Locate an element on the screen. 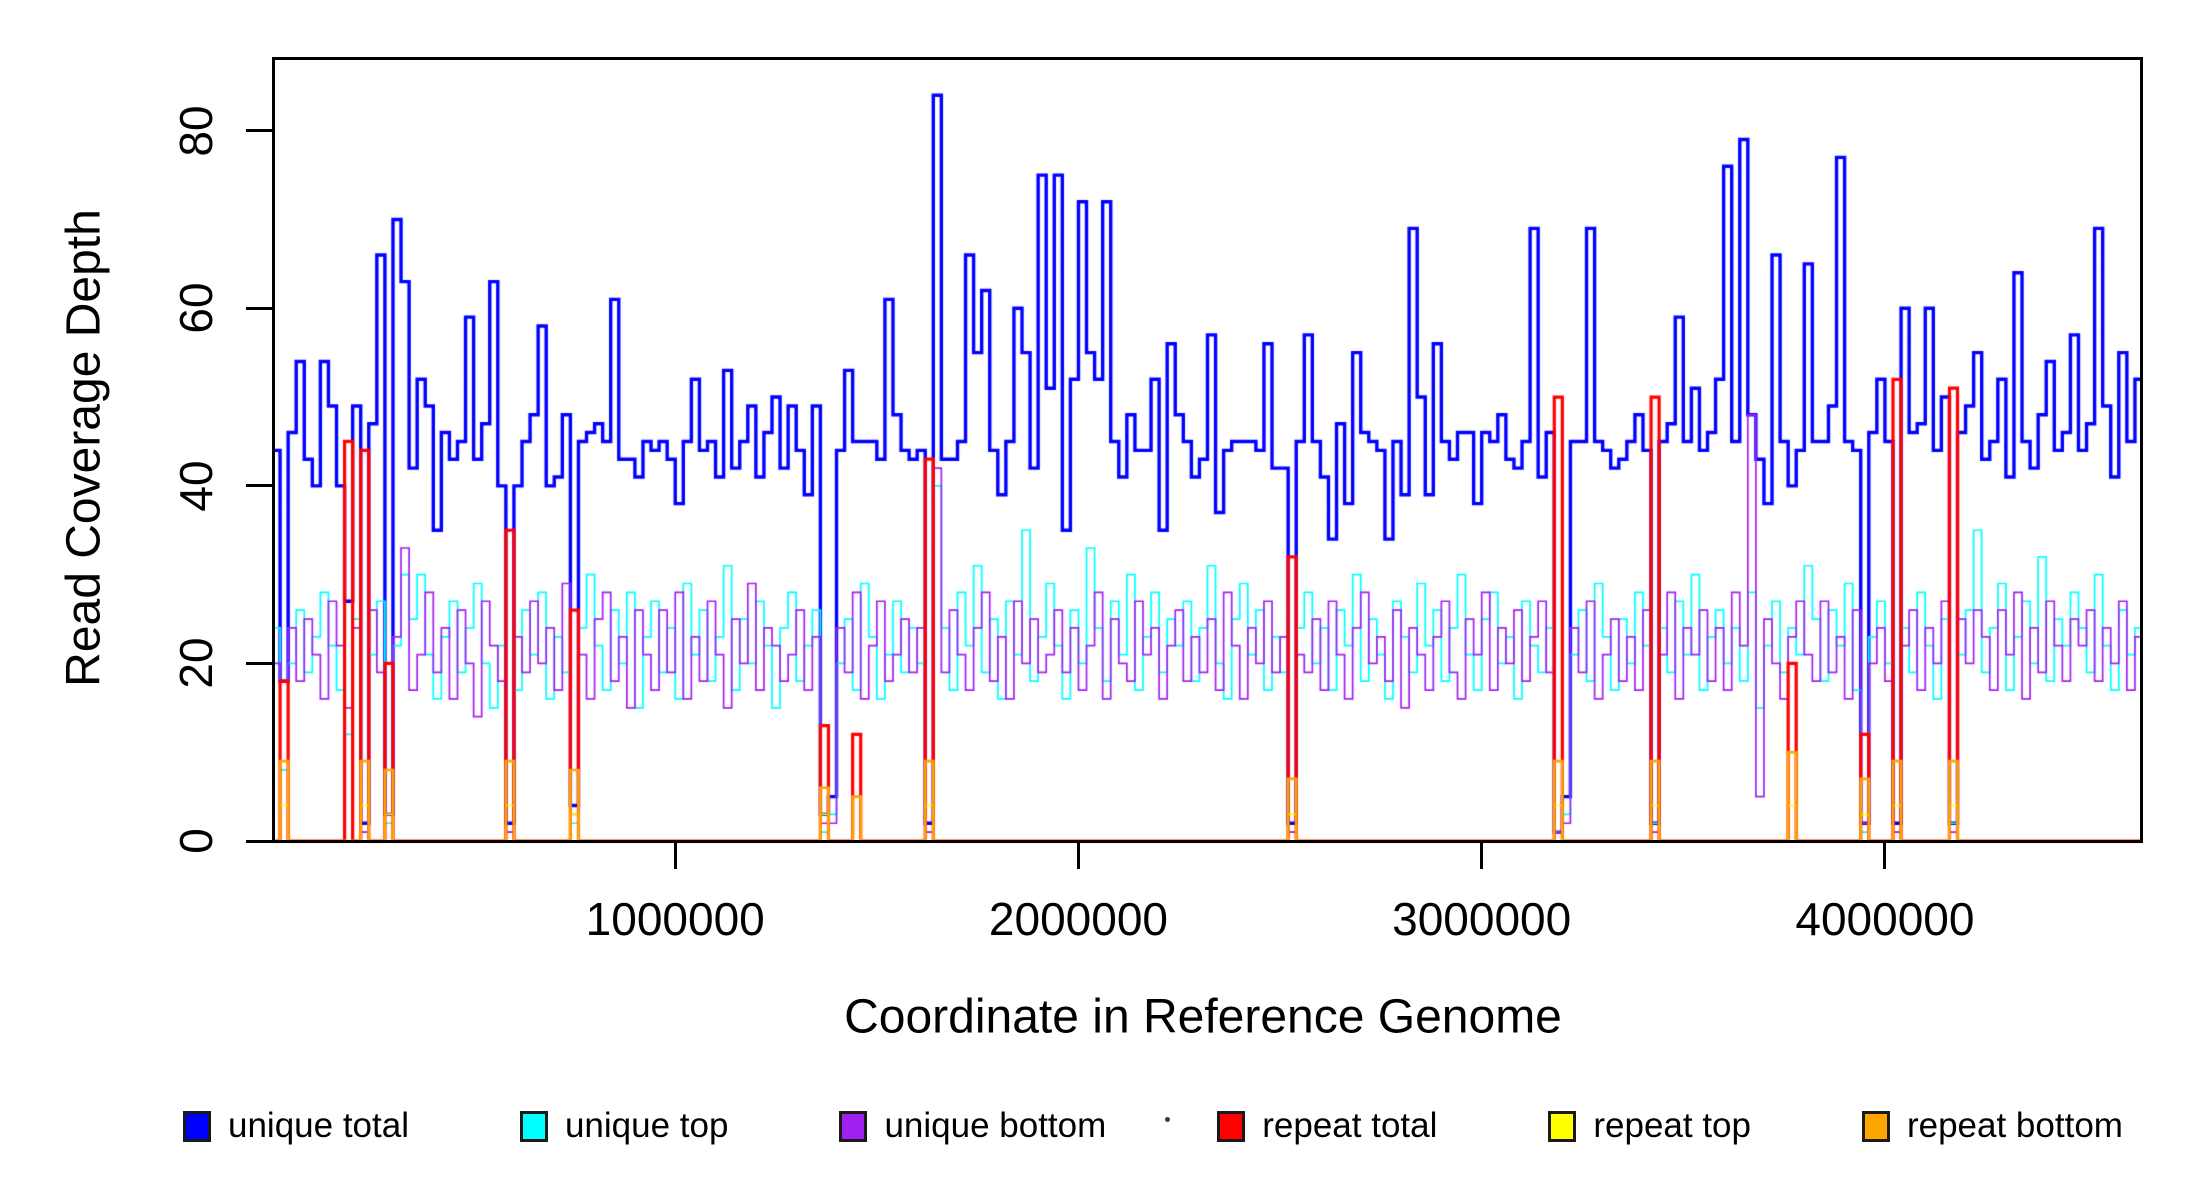 The height and width of the screenshot is (1200, 2200). legend-item-unique-total: unique total is located at coordinates (296, 1126).